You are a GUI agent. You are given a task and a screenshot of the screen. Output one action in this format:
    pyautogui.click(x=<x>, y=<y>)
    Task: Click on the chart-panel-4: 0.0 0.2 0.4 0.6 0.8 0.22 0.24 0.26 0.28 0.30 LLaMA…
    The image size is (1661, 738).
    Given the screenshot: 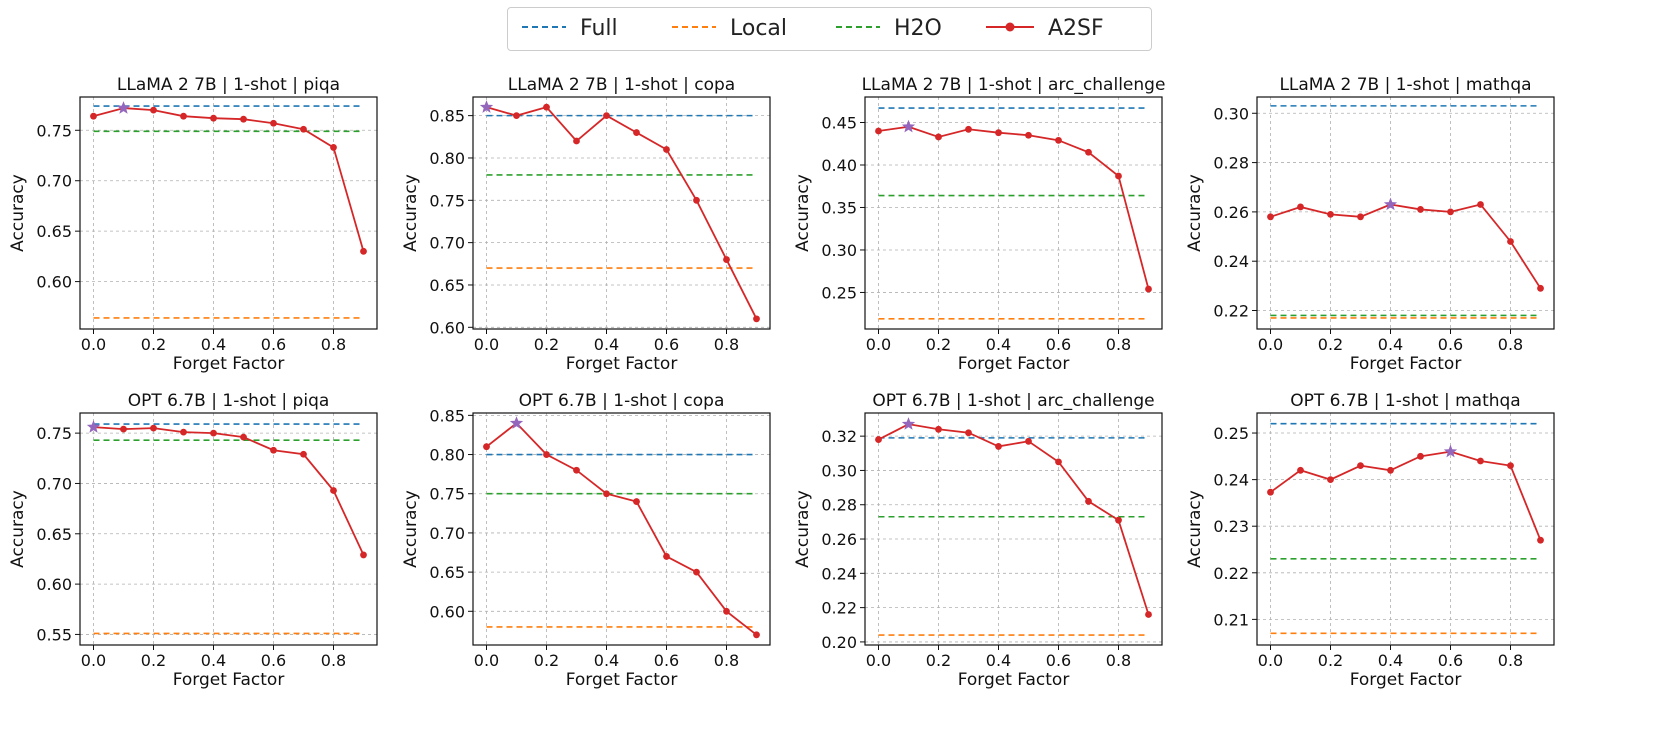 What is the action you would take?
    pyautogui.click(x=1370, y=224)
    